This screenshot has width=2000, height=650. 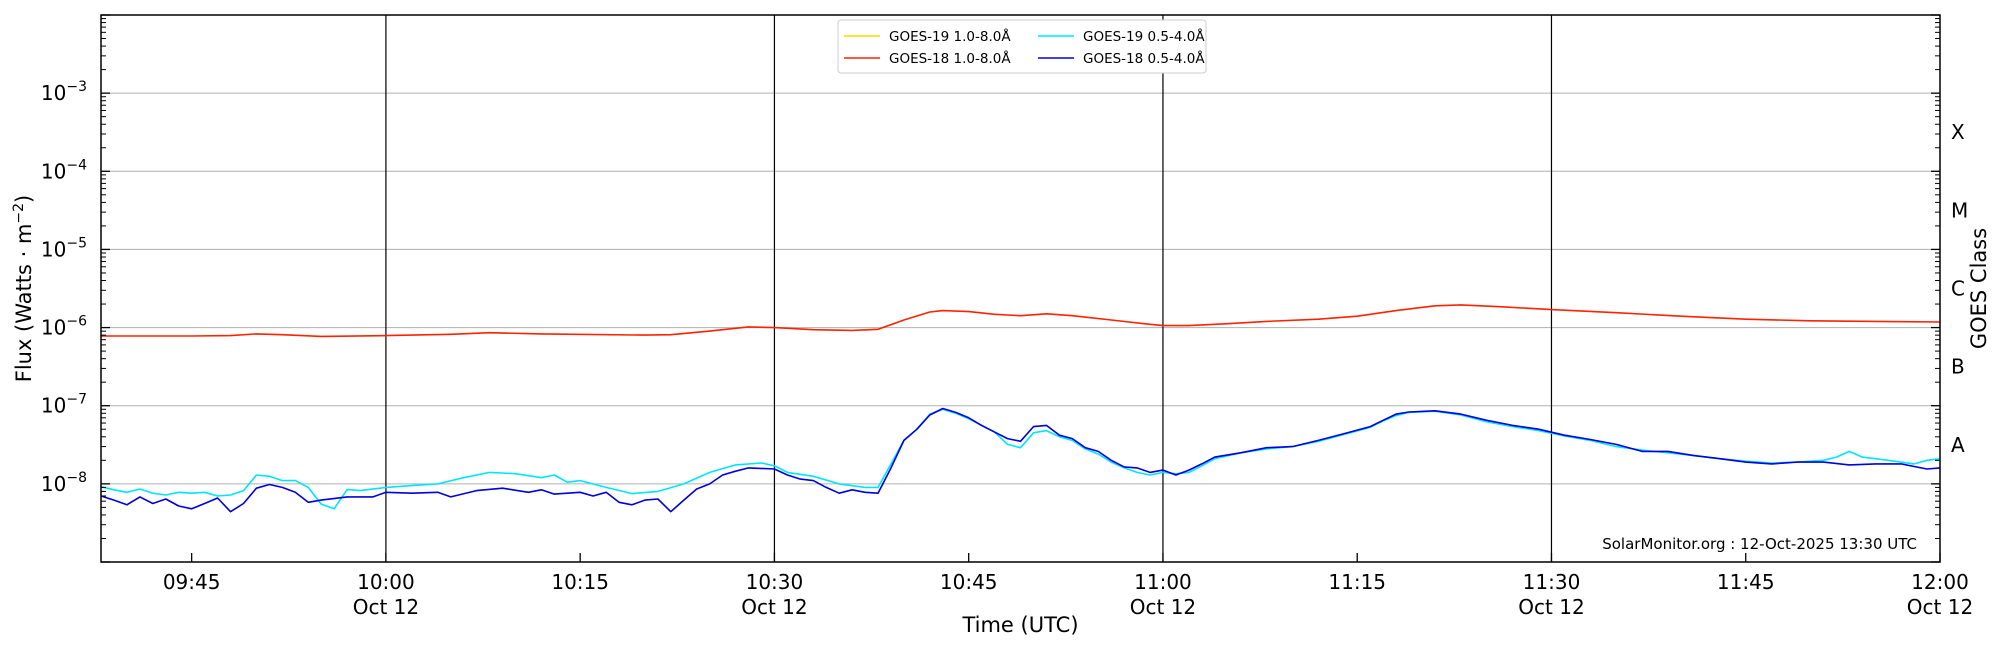 I want to click on x-tick-label: 11:30, so click(x=1552, y=582).